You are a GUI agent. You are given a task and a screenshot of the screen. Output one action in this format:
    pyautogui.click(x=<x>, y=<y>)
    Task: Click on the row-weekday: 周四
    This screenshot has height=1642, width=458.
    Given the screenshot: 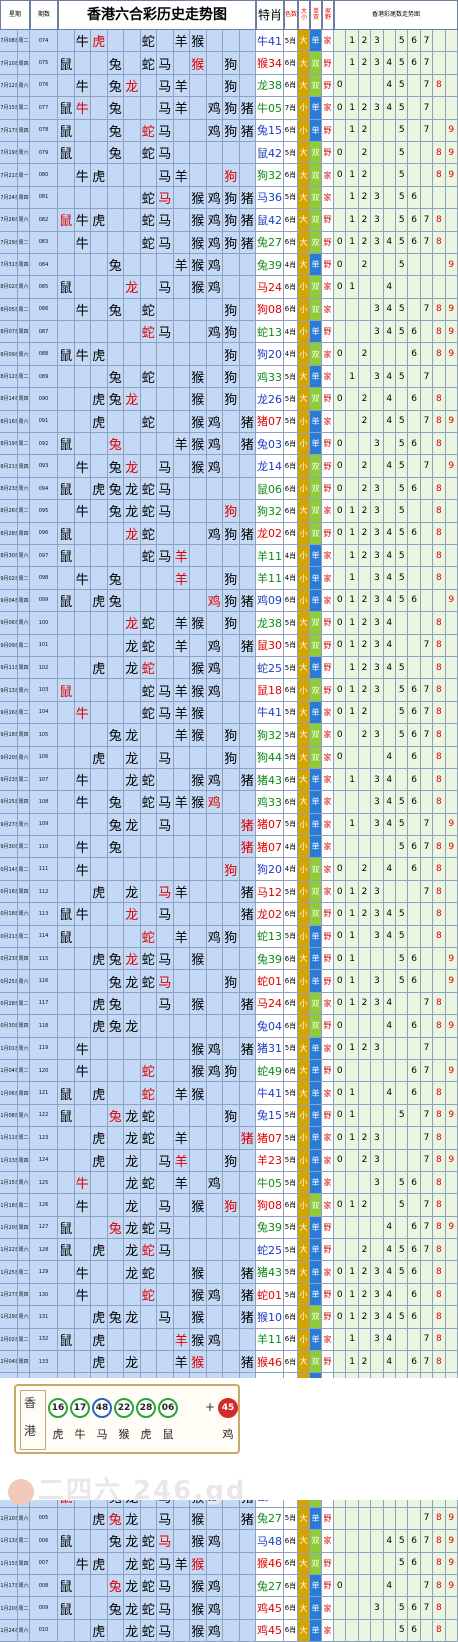 What is the action you would take?
    pyautogui.click(x=24, y=668)
    